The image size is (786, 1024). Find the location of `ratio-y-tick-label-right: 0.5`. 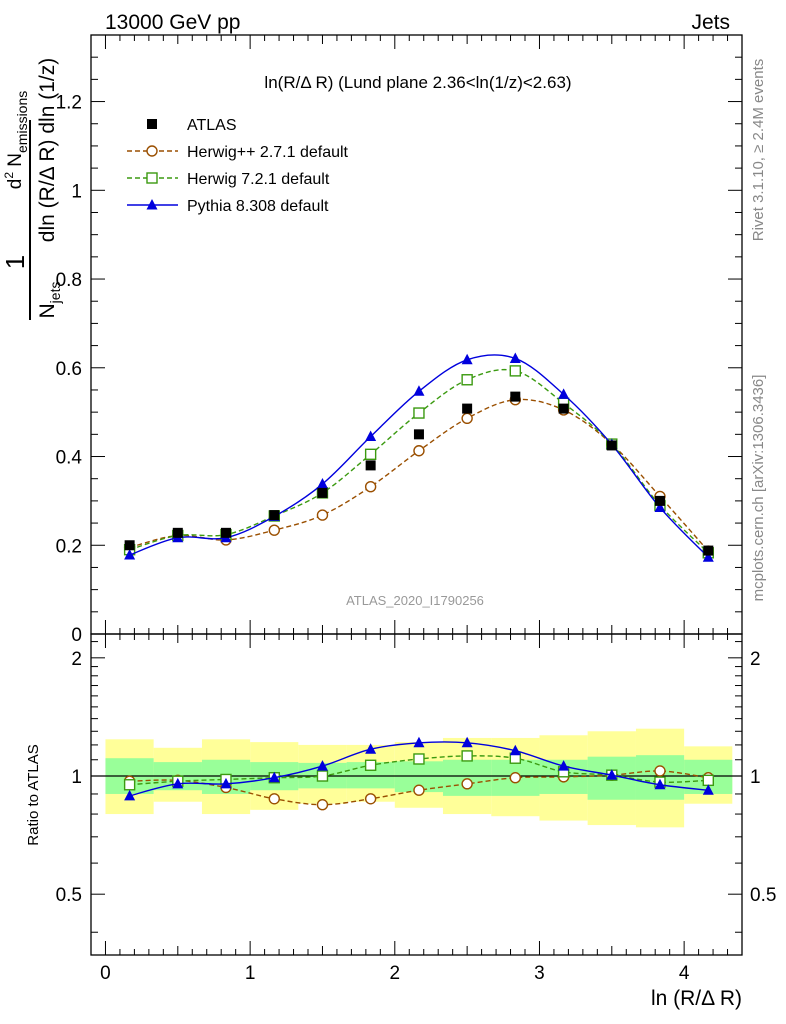

ratio-y-tick-label-right: 0.5 is located at coordinates (763, 895).